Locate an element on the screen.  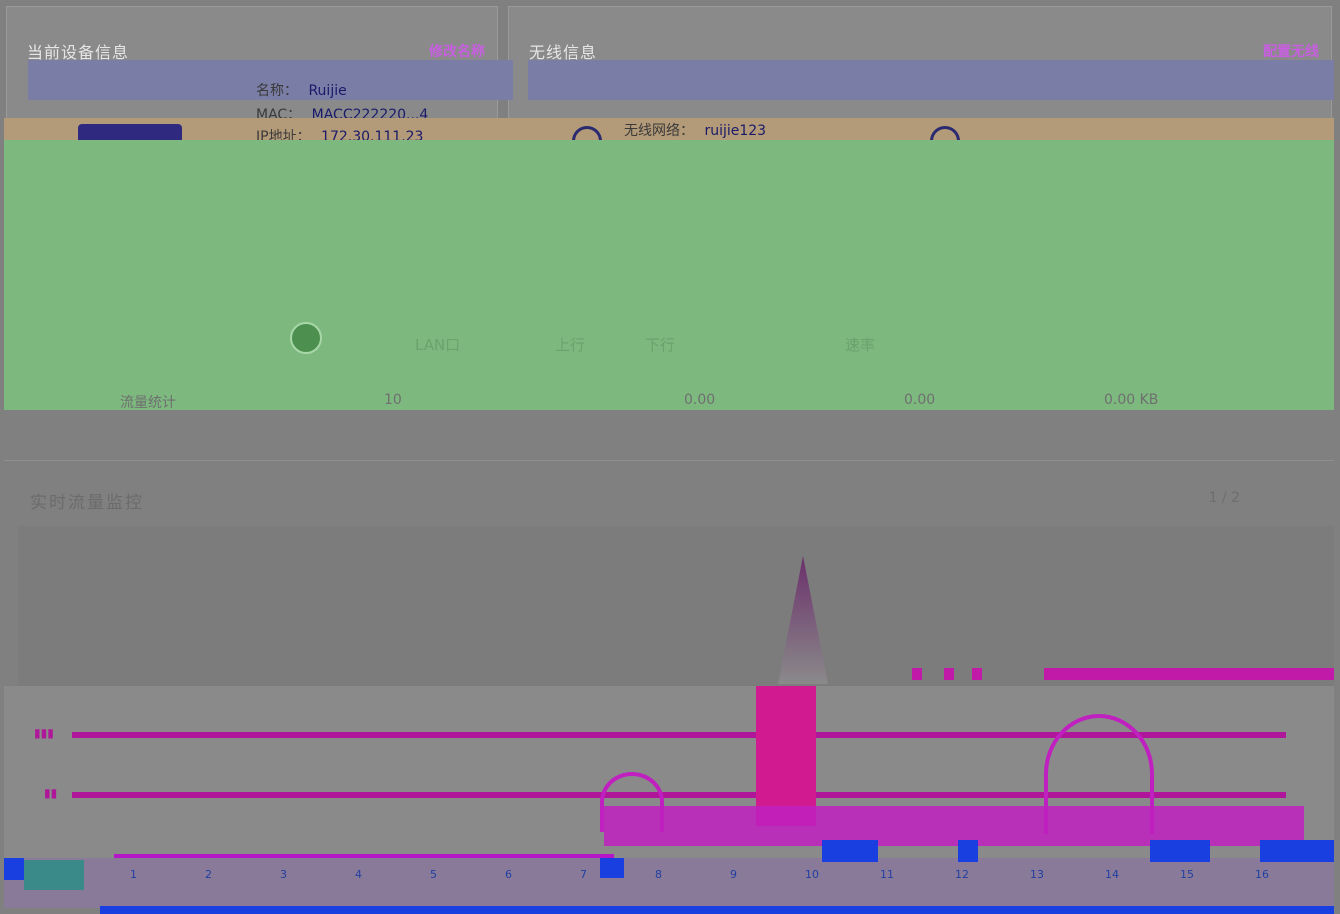
y-tick-mid: ▮▮ is located at coordinates (51, 793).